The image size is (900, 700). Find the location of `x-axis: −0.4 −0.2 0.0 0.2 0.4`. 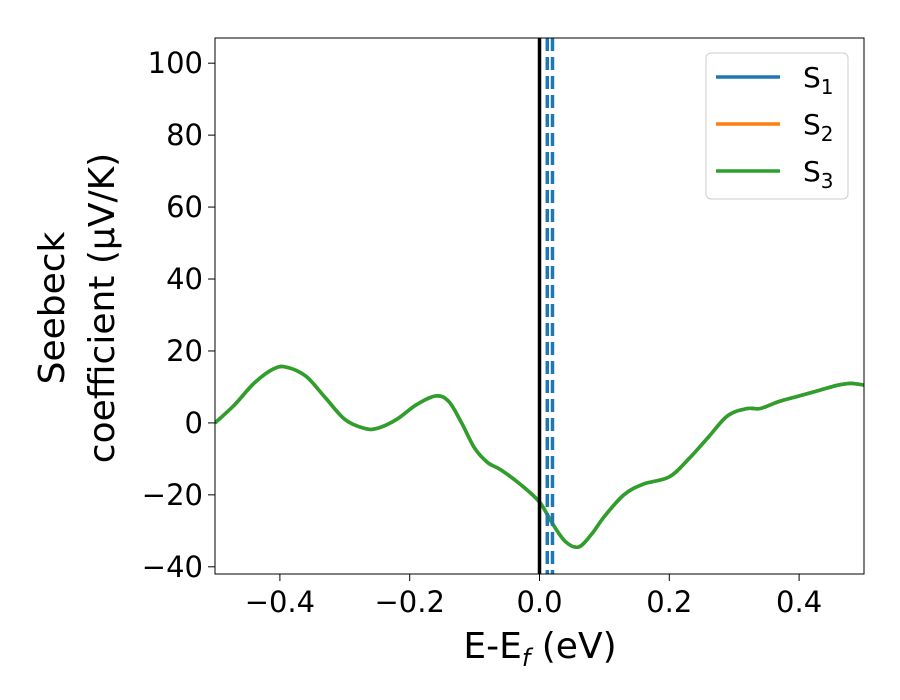

x-axis: −0.4 −0.2 0.0 0.2 0.4 is located at coordinates (533, 596).